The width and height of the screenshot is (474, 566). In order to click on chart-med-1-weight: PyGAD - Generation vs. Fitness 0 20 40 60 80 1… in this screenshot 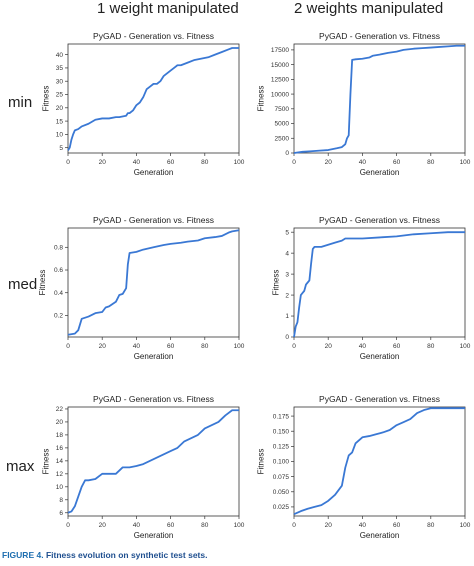, I will do `click(137, 289)`.